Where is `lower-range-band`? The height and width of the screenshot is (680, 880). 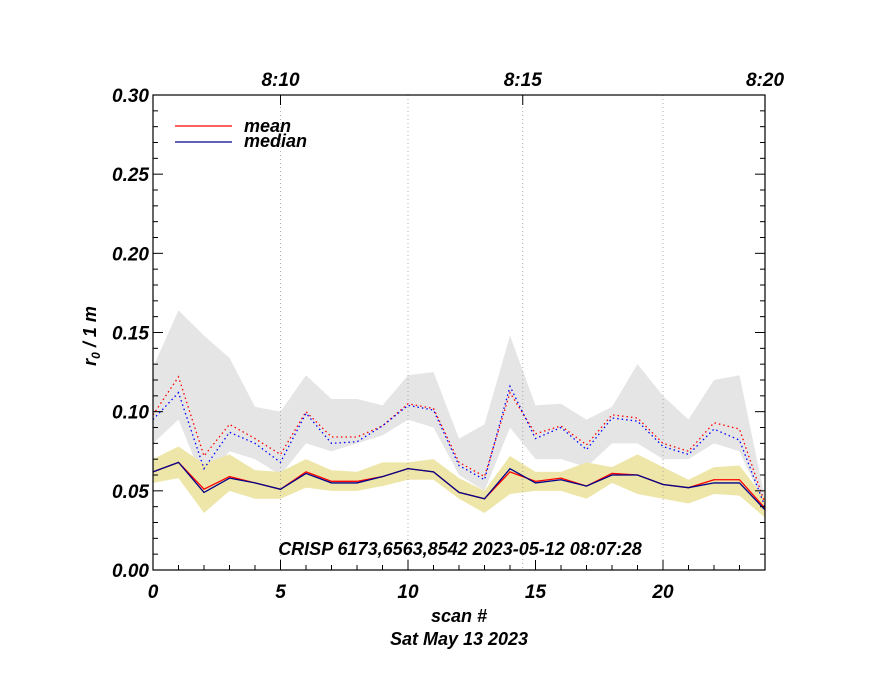 lower-range-band is located at coordinates (459, 482).